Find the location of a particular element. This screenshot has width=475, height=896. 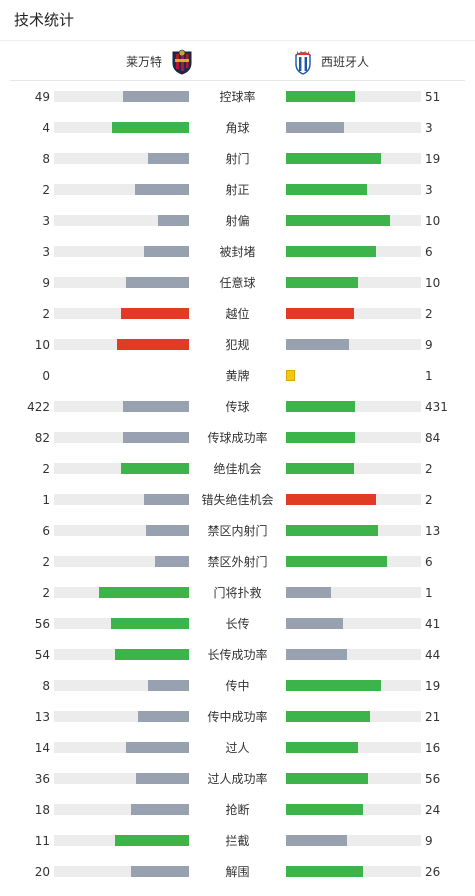

home-stat-value: 82 is located at coordinates (42, 438).